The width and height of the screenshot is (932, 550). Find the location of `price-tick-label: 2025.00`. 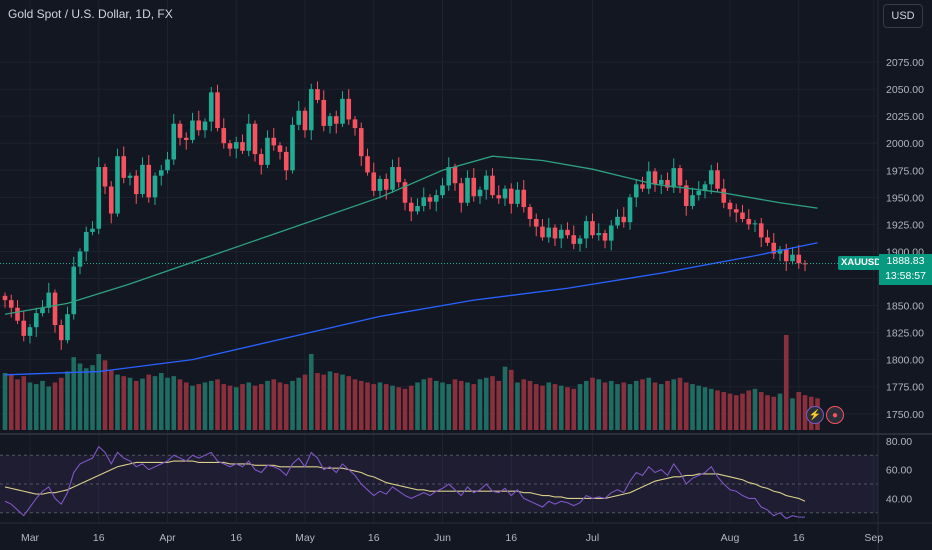

price-tick-label: 2025.00 is located at coordinates (905, 117).